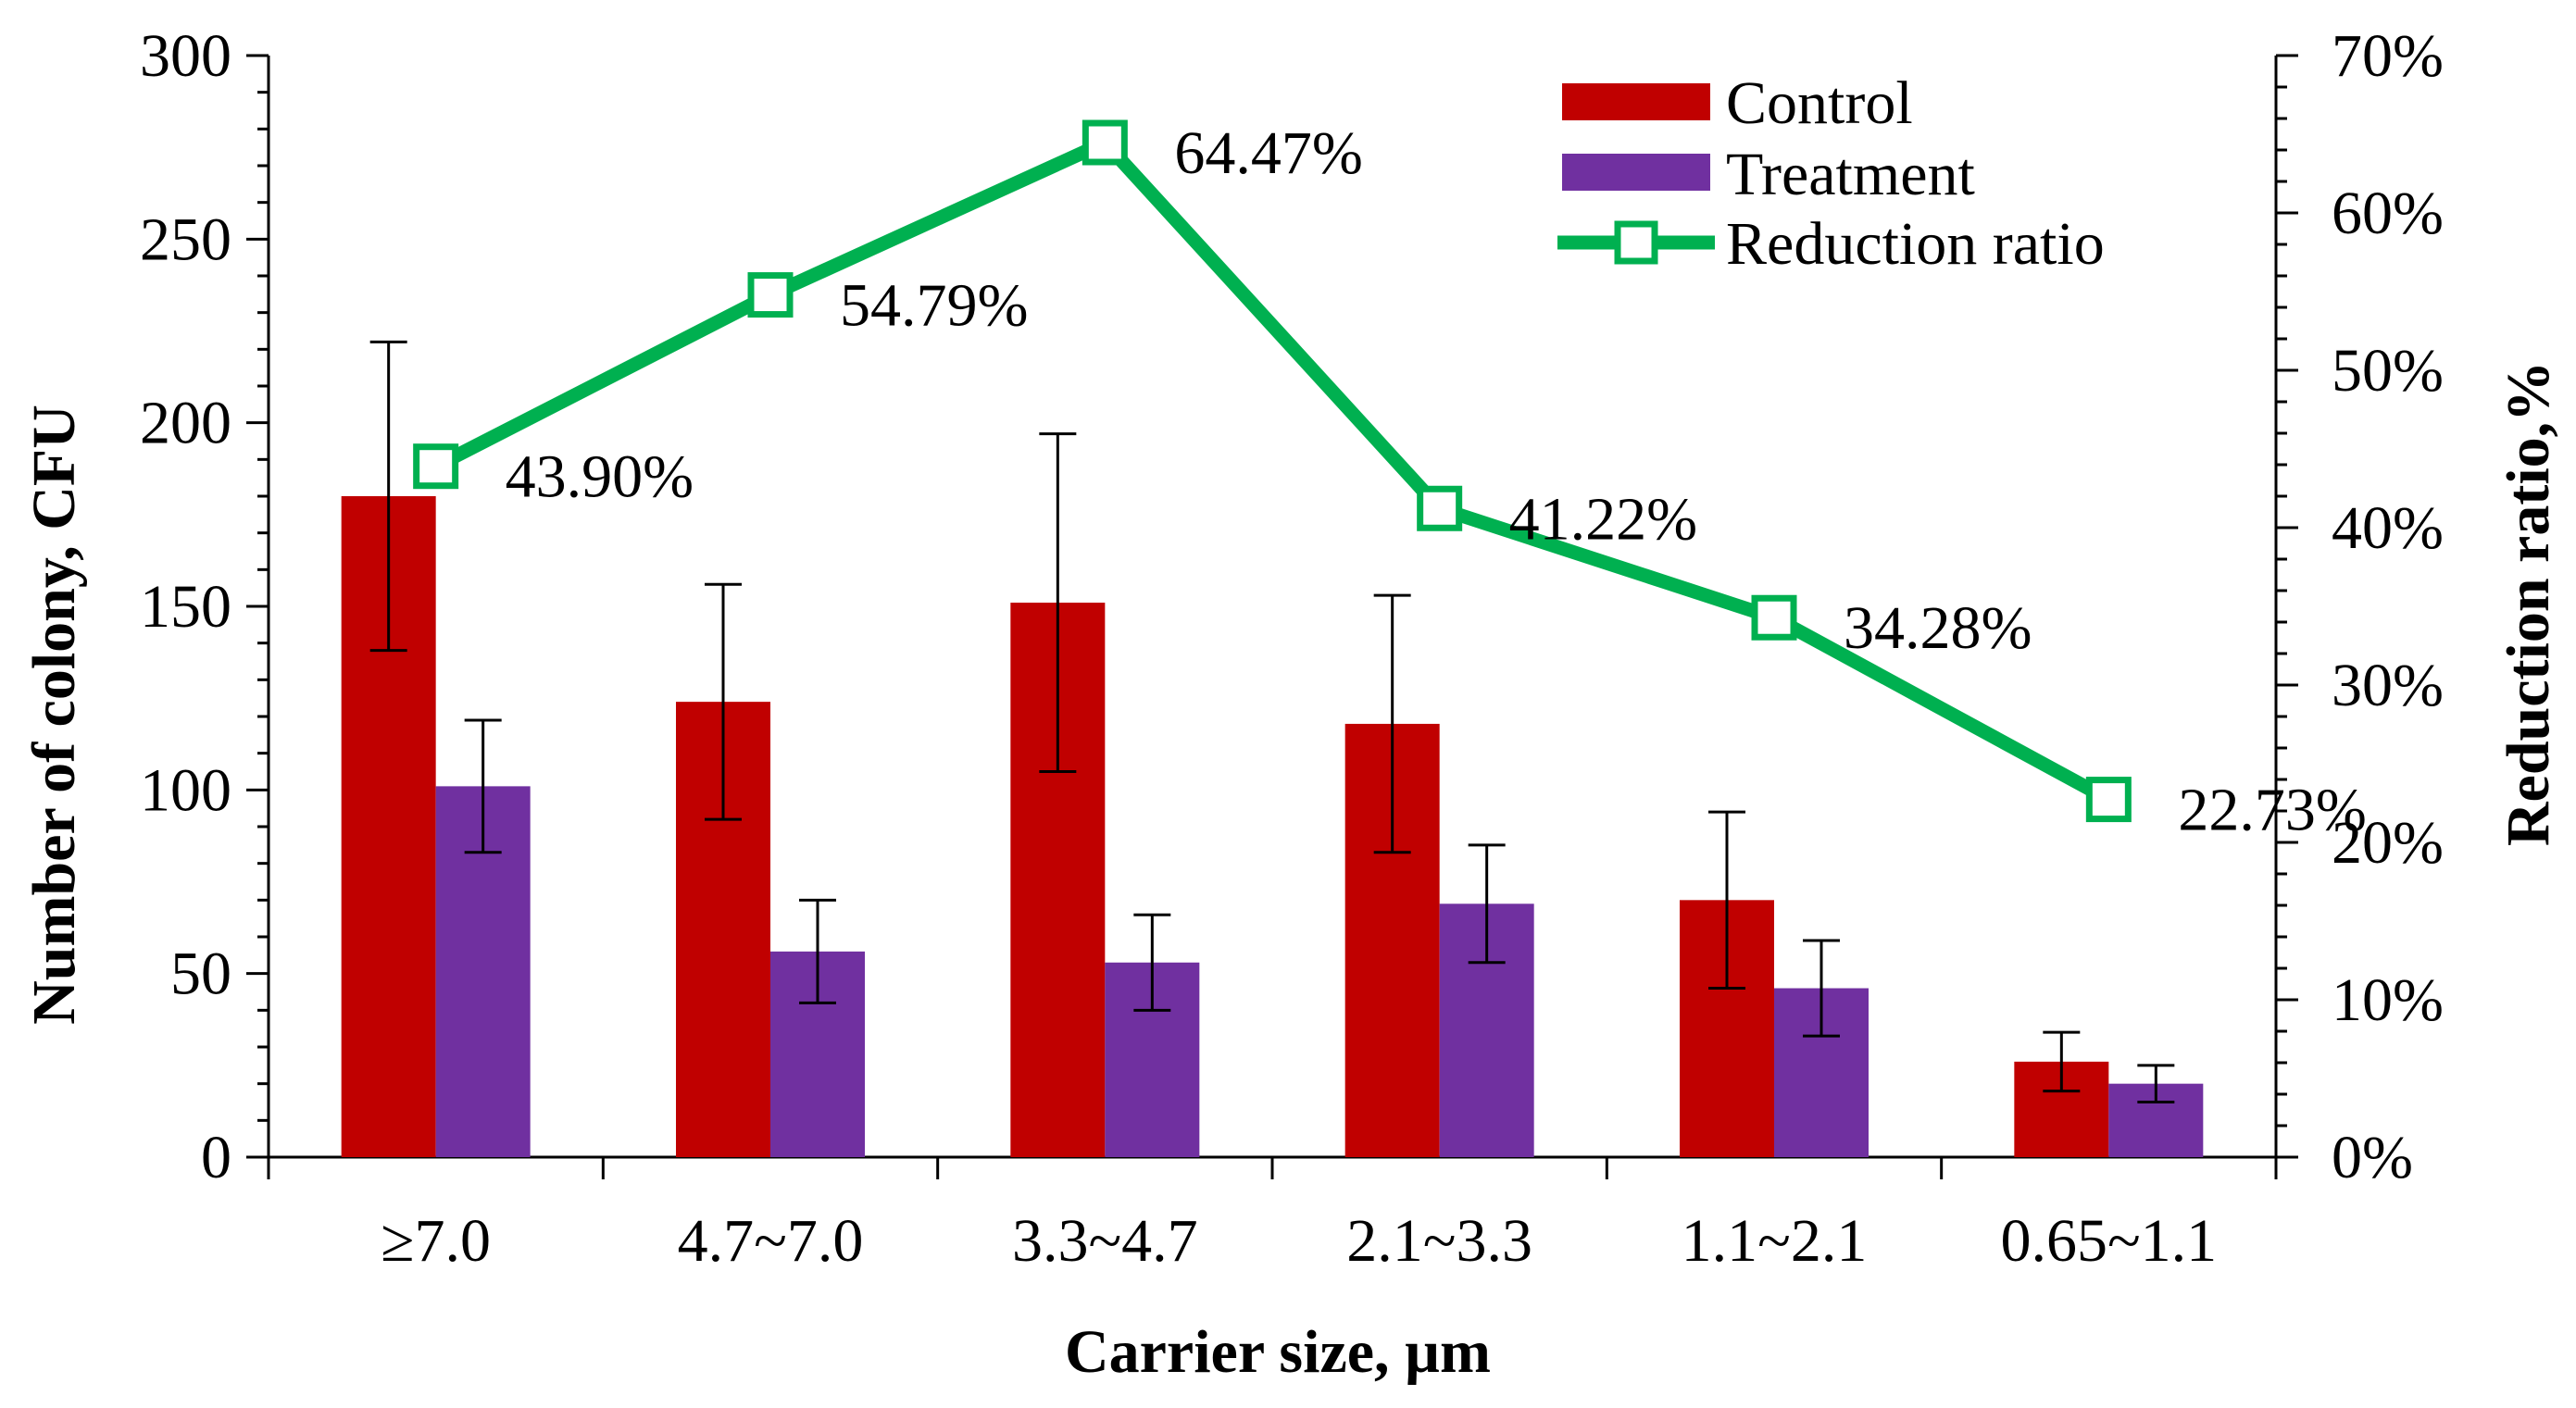 The height and width of the screenshot is (1408, 2576). Describe the element at coordinates (185, 56) in the screenshot. I see `y-tick-label: 300` at that location.